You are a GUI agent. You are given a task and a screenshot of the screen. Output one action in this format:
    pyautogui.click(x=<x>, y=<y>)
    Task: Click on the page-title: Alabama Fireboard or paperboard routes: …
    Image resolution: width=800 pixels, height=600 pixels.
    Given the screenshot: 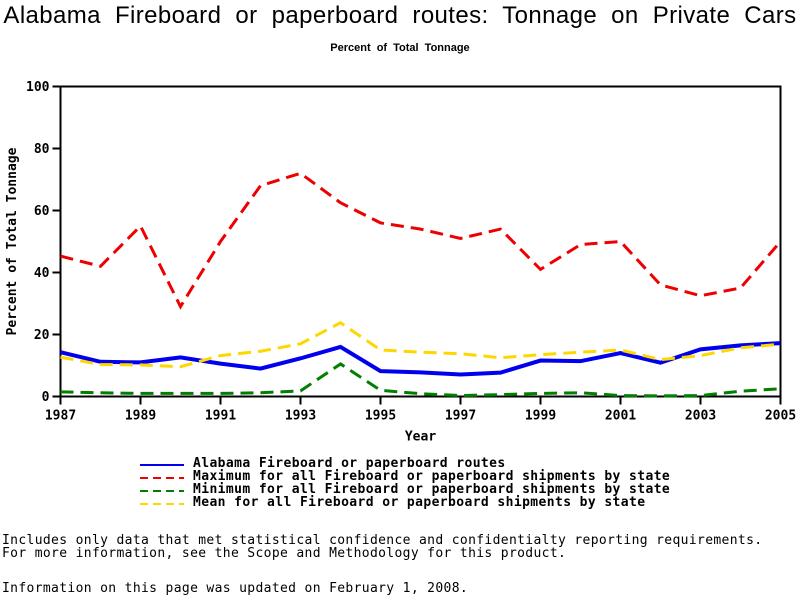 What is the action you would take?
    pyautogui.click(x=400, y=15)
    